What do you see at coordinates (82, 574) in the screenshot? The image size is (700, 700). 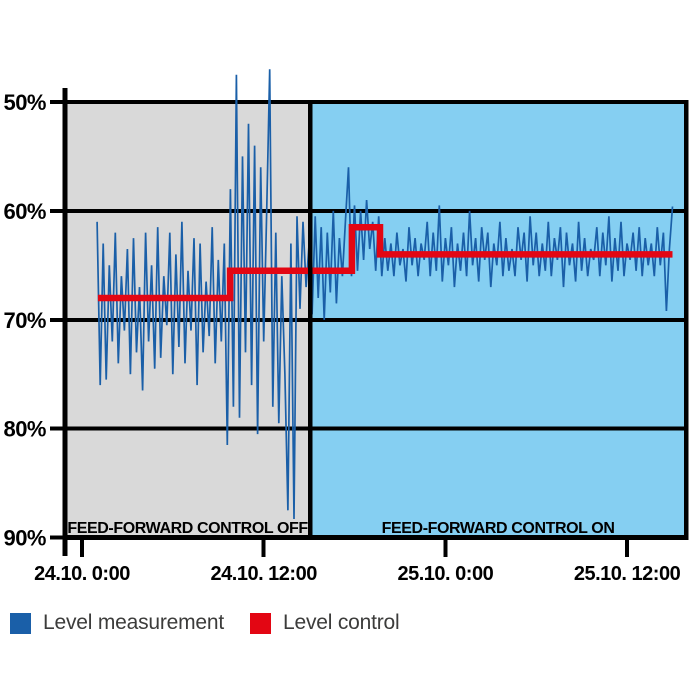 I see `x-axis-tick-label: 24.10. 0:00` at bounding box center [82, 574].